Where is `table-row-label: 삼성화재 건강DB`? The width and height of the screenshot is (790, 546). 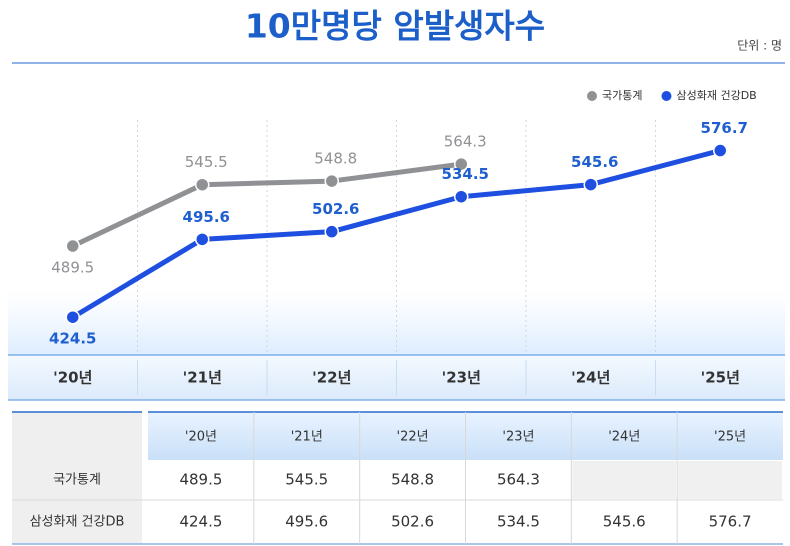 table-row-label: 삼성화재 건강DB is located at coordinates (77, 522).